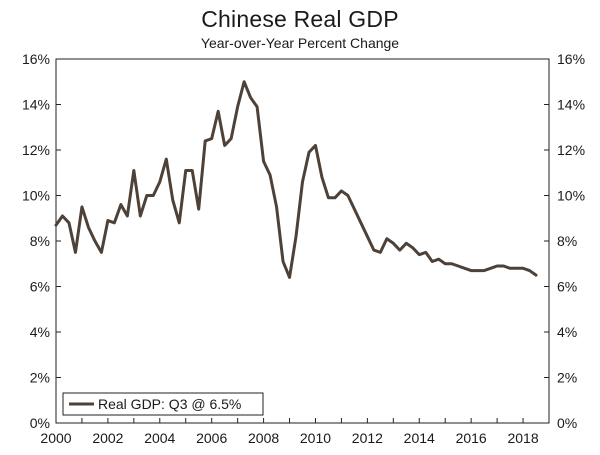 The image size is (600, 455). I want to click on x-tick-label: 2018, so click(522, 438).